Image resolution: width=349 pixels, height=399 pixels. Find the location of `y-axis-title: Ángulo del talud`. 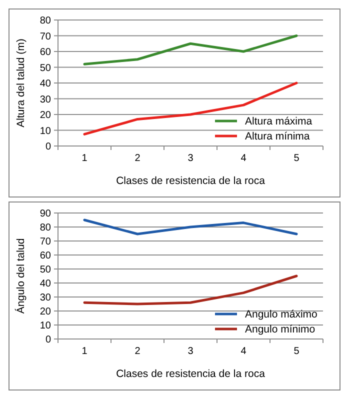

y-axis-title: Ángulo del talud is located at coordinates (20, 276).